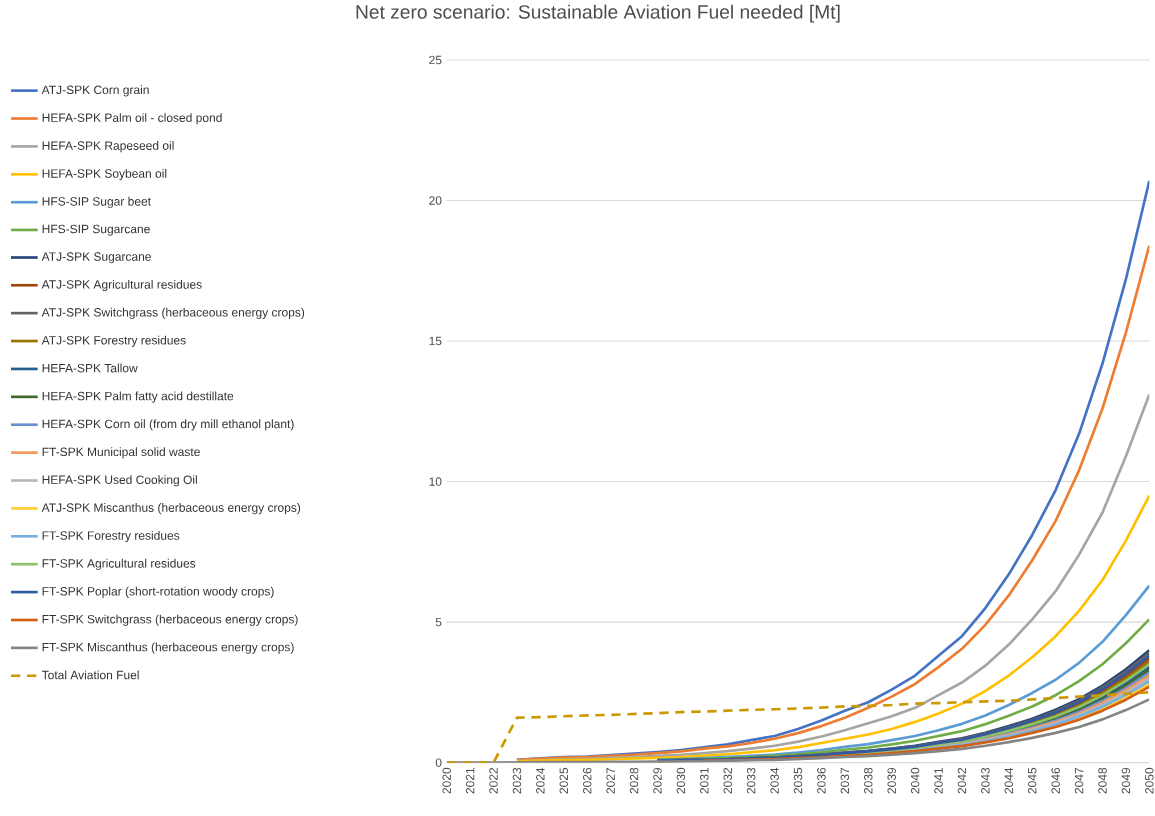  I want to click on legend-label: HFS-SIP Sugarcane, so click(96, 230).